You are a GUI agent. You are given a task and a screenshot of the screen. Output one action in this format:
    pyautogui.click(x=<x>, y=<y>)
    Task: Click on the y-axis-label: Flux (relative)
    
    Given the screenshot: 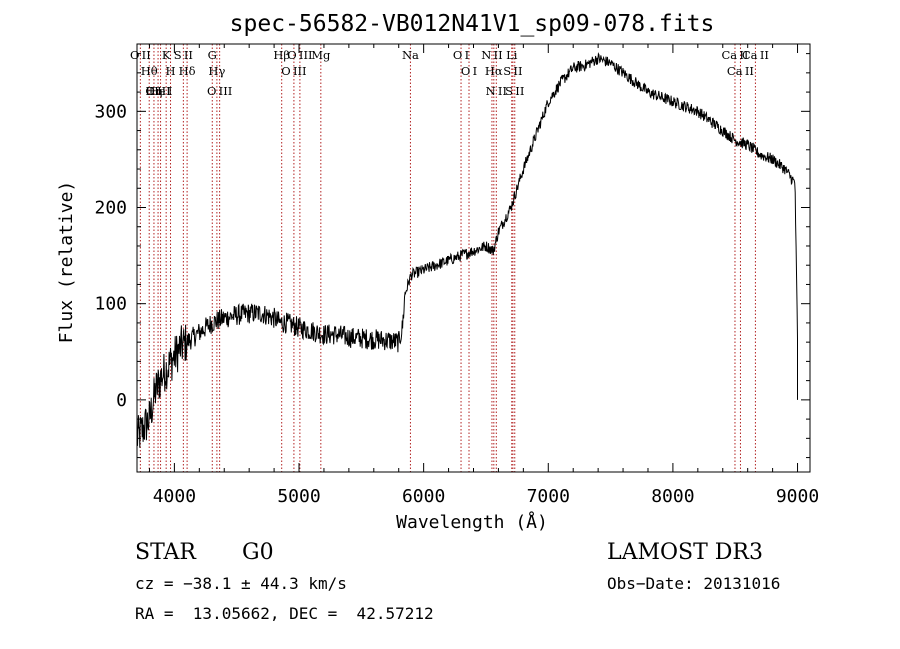 What is the action you would take?
    pyautogui.click(x=66, y=262)
    